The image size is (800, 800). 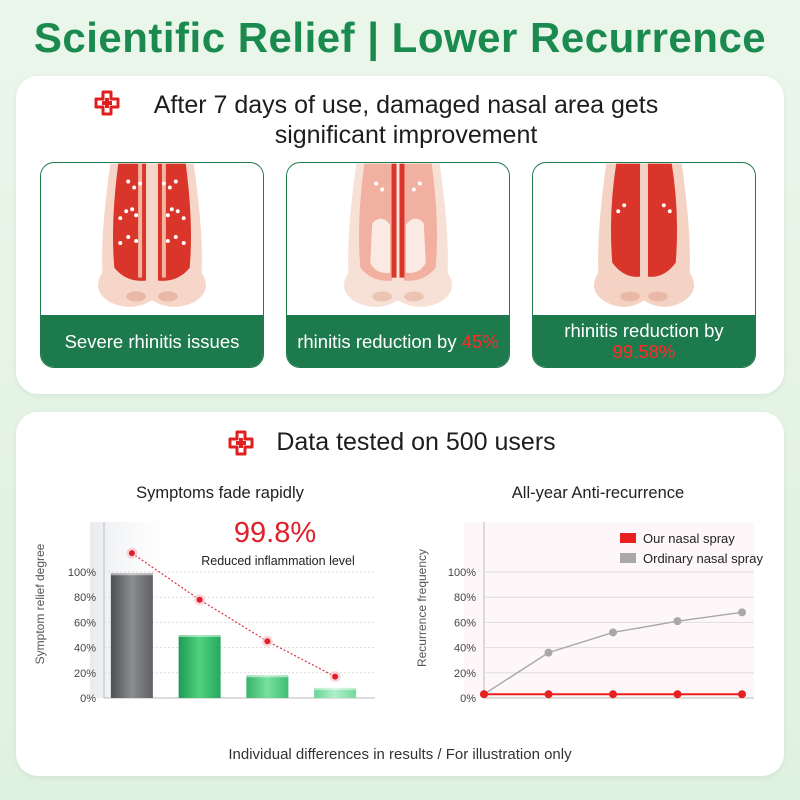 What do you see at coordinates (462, 573) in the screenshot?
I see `line-chart-y-tick: 100%` at bounding box center [462, 573].